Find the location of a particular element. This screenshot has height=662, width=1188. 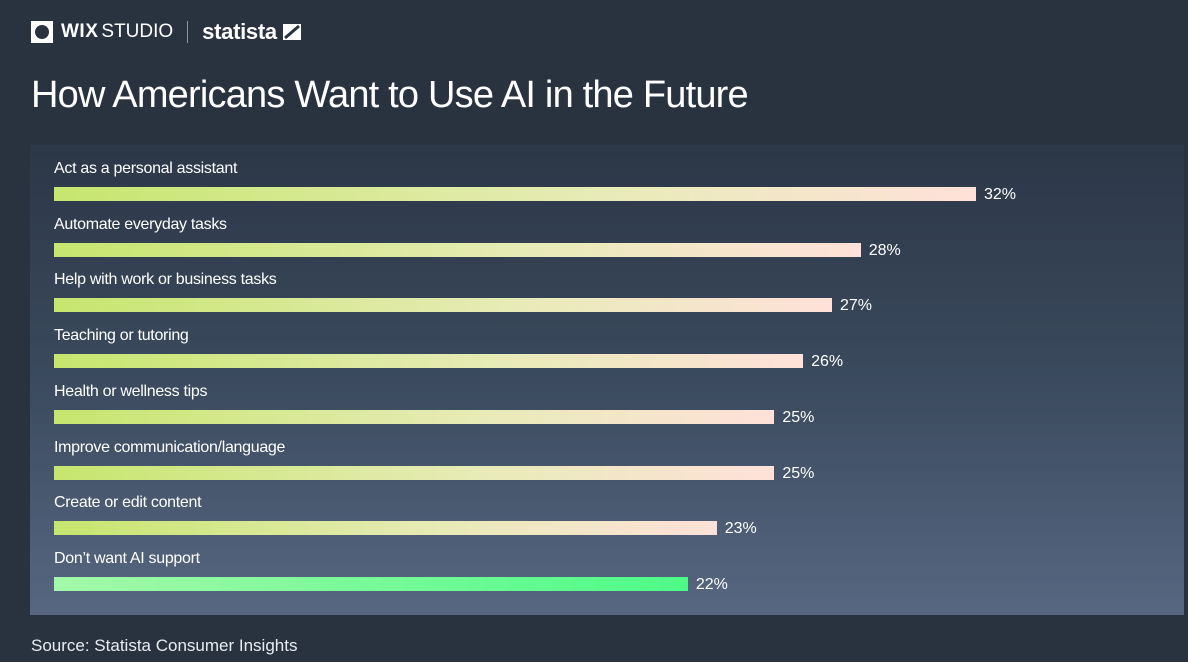

bar-label: Improve communication/language is located at coordinates (170, 447).